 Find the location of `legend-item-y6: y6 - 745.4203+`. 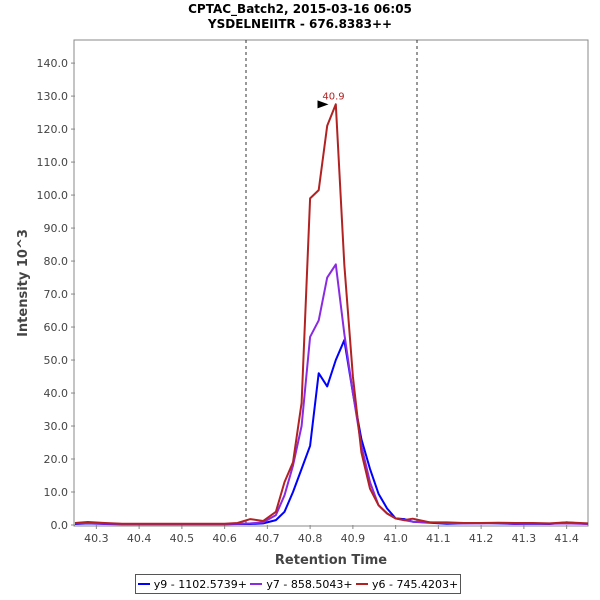

legend-item-y6: y6 - 745.4203+ is located at coordinates (407, 584).